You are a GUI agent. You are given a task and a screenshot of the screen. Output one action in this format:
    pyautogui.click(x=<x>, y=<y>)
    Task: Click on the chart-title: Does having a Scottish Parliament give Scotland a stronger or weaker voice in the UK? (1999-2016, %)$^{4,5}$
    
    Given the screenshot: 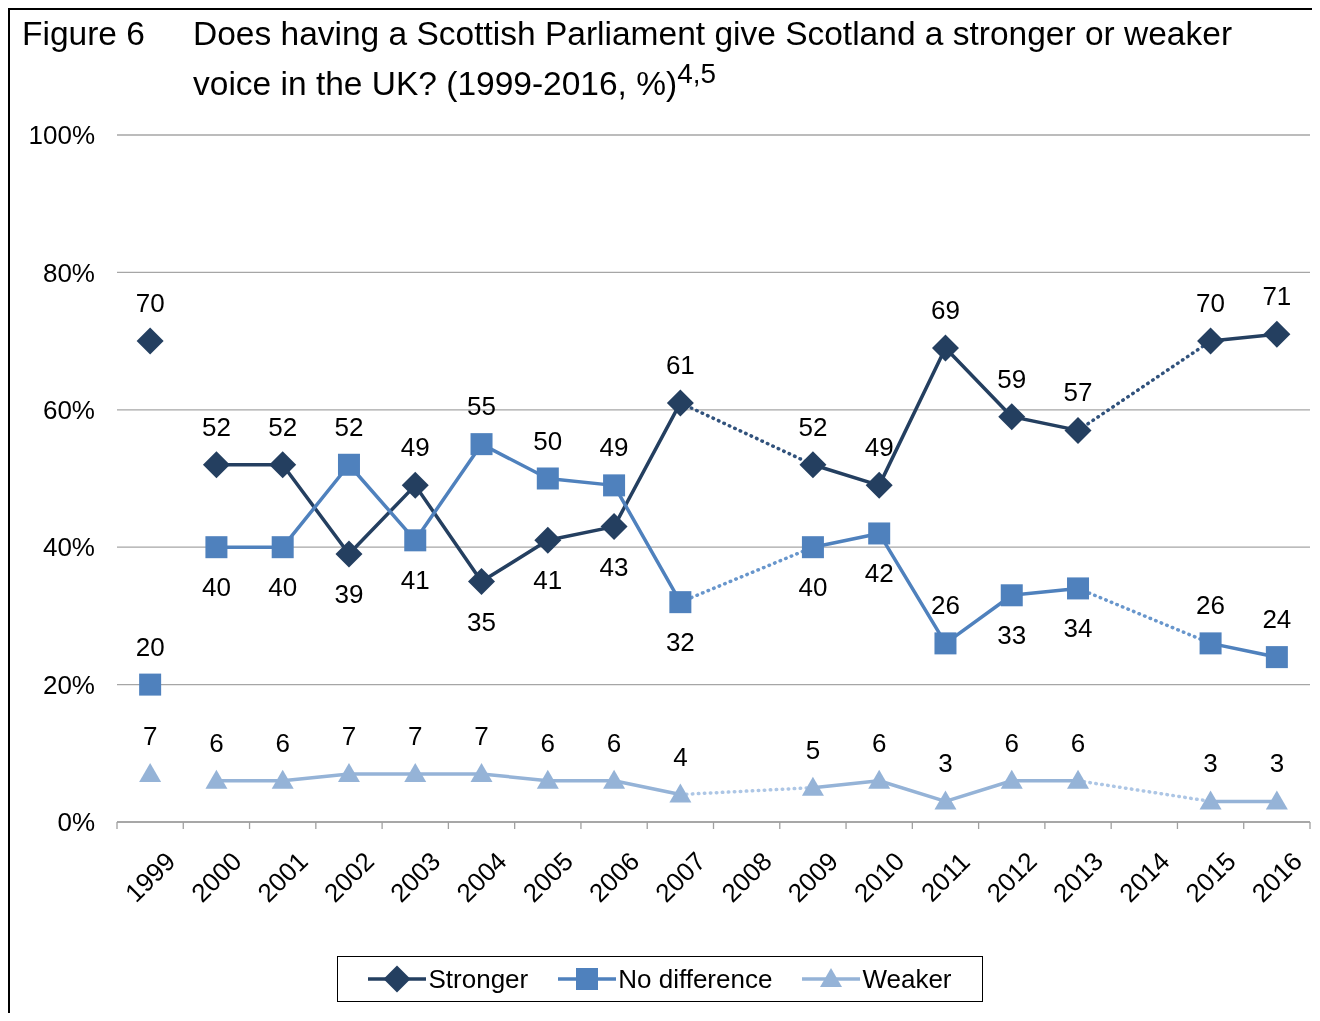 What is the action you would take?
    pyautogui.click(x=713, y=59)
    